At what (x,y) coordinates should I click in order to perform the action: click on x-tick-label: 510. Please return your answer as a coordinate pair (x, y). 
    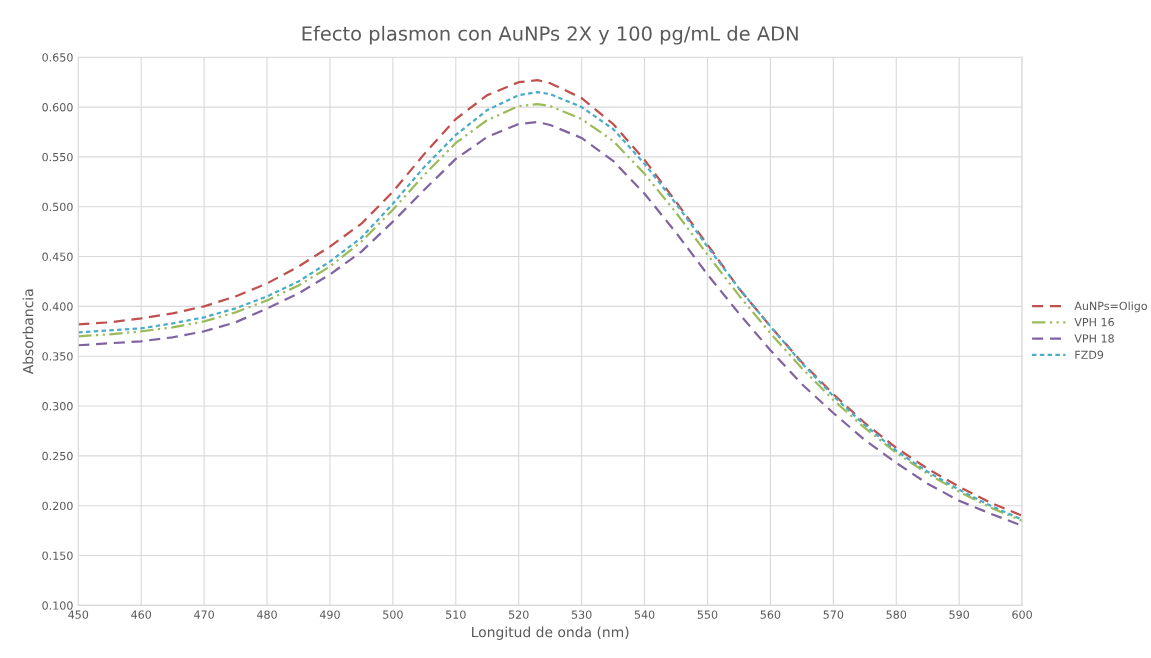
    Looking at the image, I should click on (456, 614).